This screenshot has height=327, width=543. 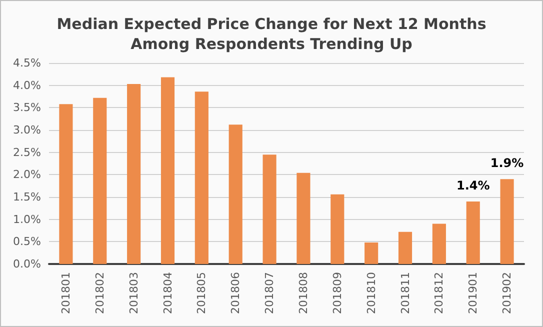 What do you see at coordinates (235, 293) in the screenshot?
I see `x-tick-label: 201806` at bounding box center [235, 293].